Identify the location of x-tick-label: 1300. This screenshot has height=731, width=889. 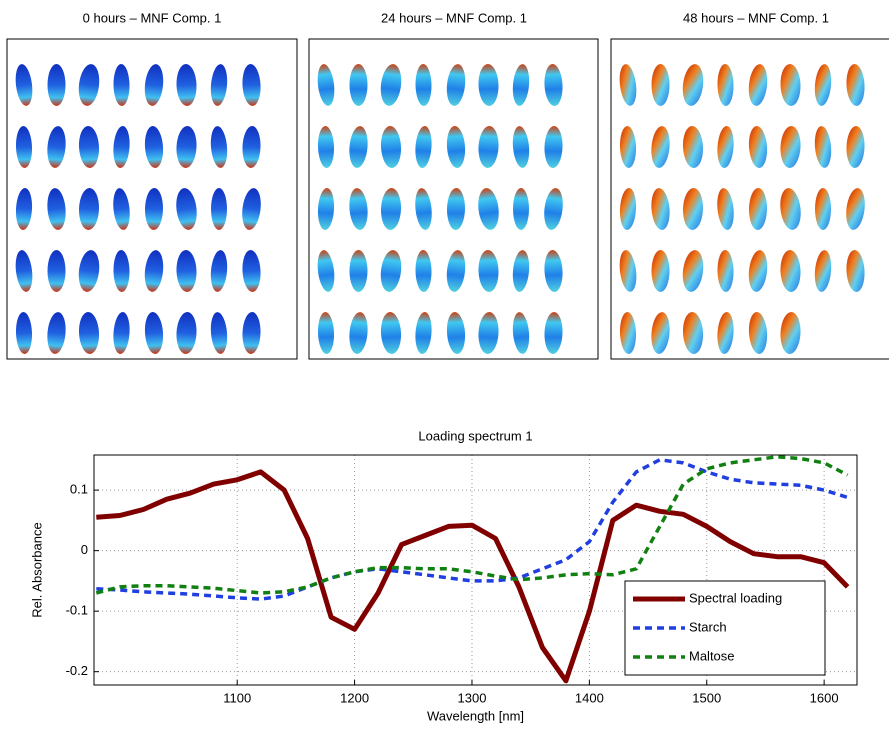
(472, 697).